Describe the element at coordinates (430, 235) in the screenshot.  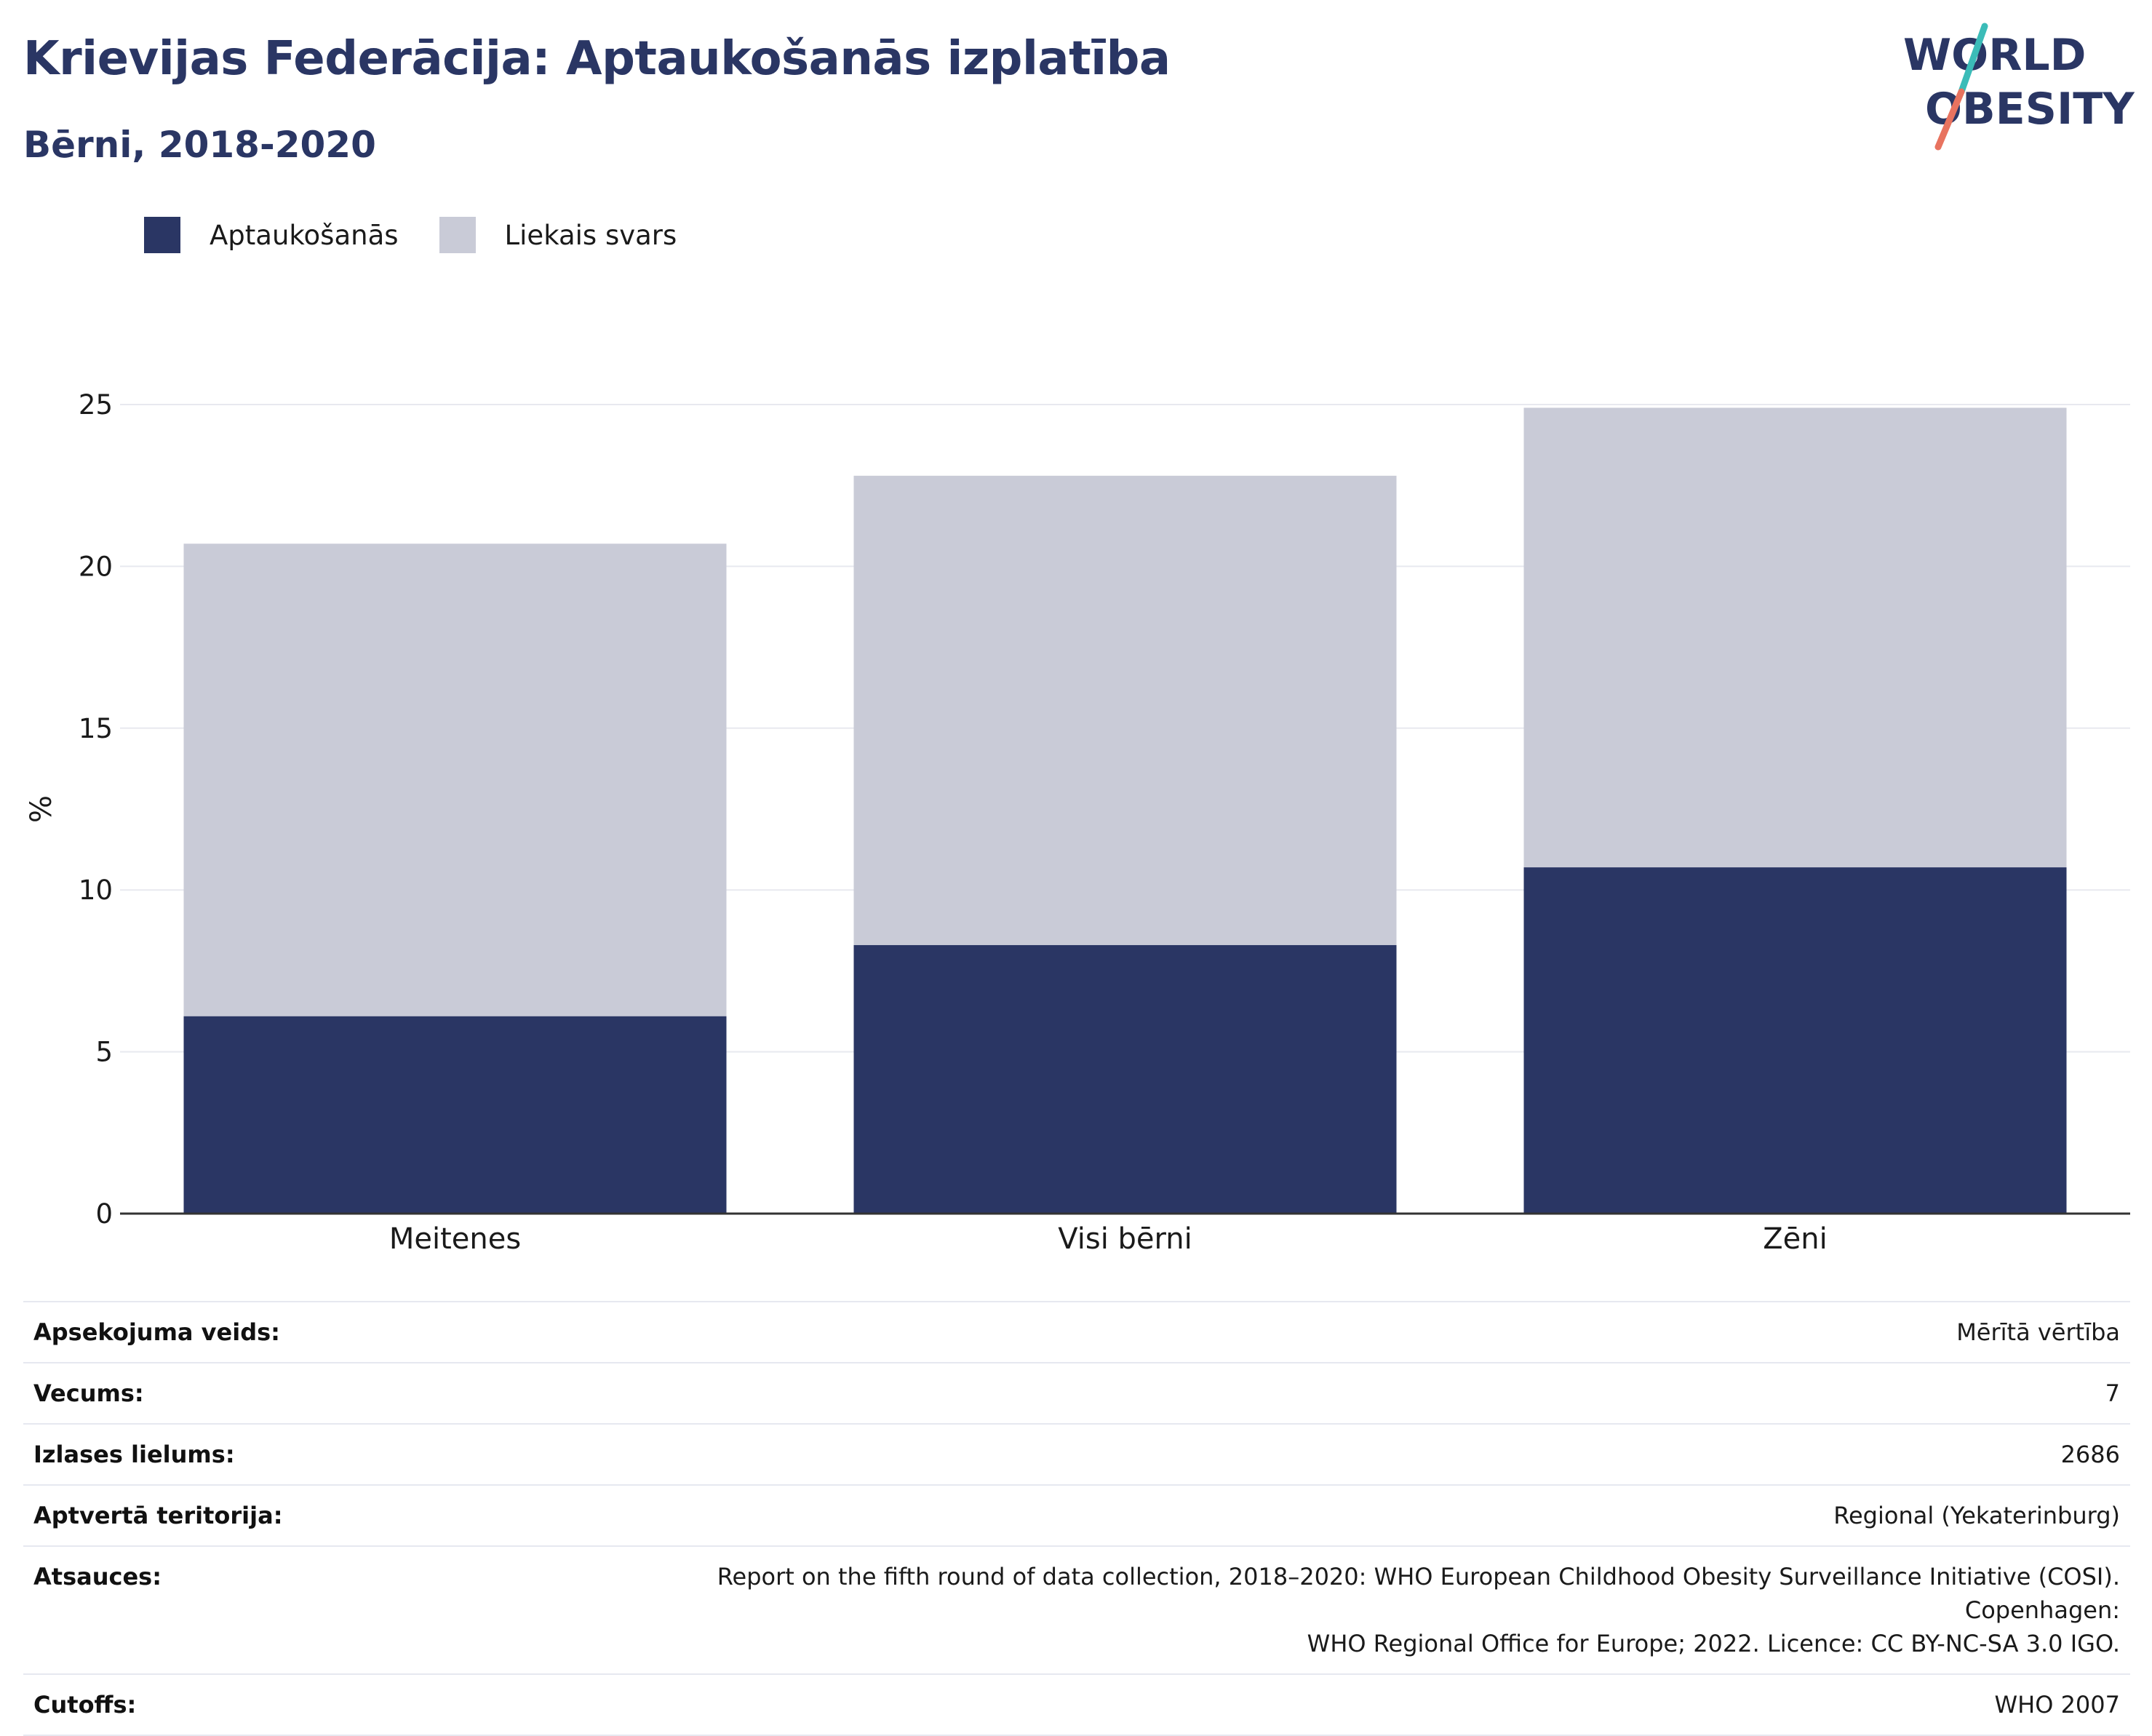
I see `chart-legend: Aptaukošanās Liekais svars` at that location.